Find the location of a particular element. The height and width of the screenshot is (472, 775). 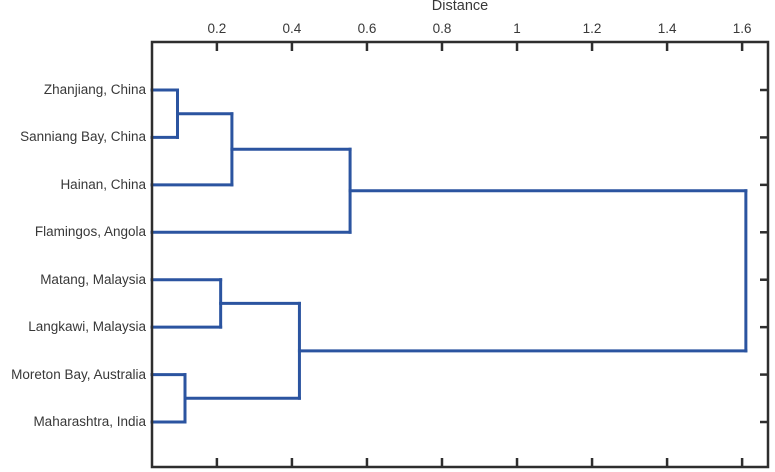

axis-tick-label: 1.4 is located at coordinates (667, 28).